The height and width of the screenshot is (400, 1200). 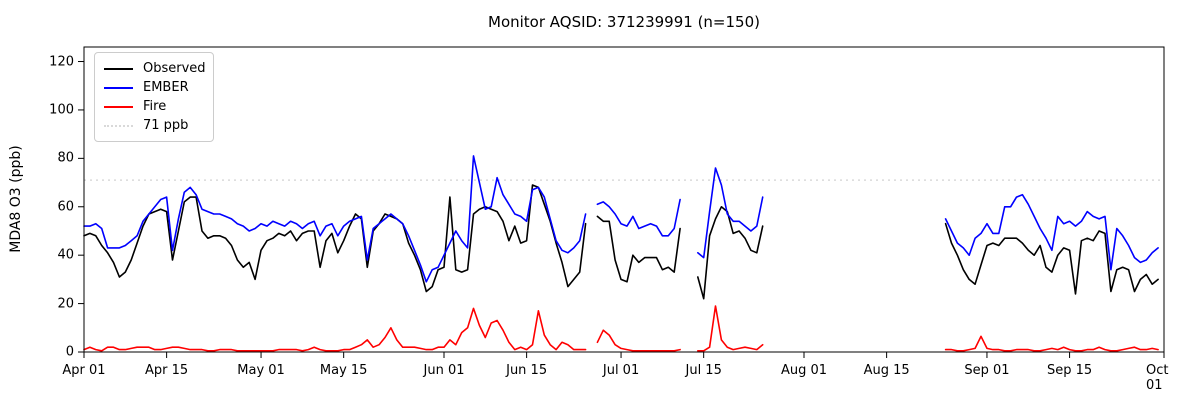 What do you see at coordinates (1157, 378) in the screenshot?
I see `x-tick-label: Oct 01` at bounding box center [1157, 378].